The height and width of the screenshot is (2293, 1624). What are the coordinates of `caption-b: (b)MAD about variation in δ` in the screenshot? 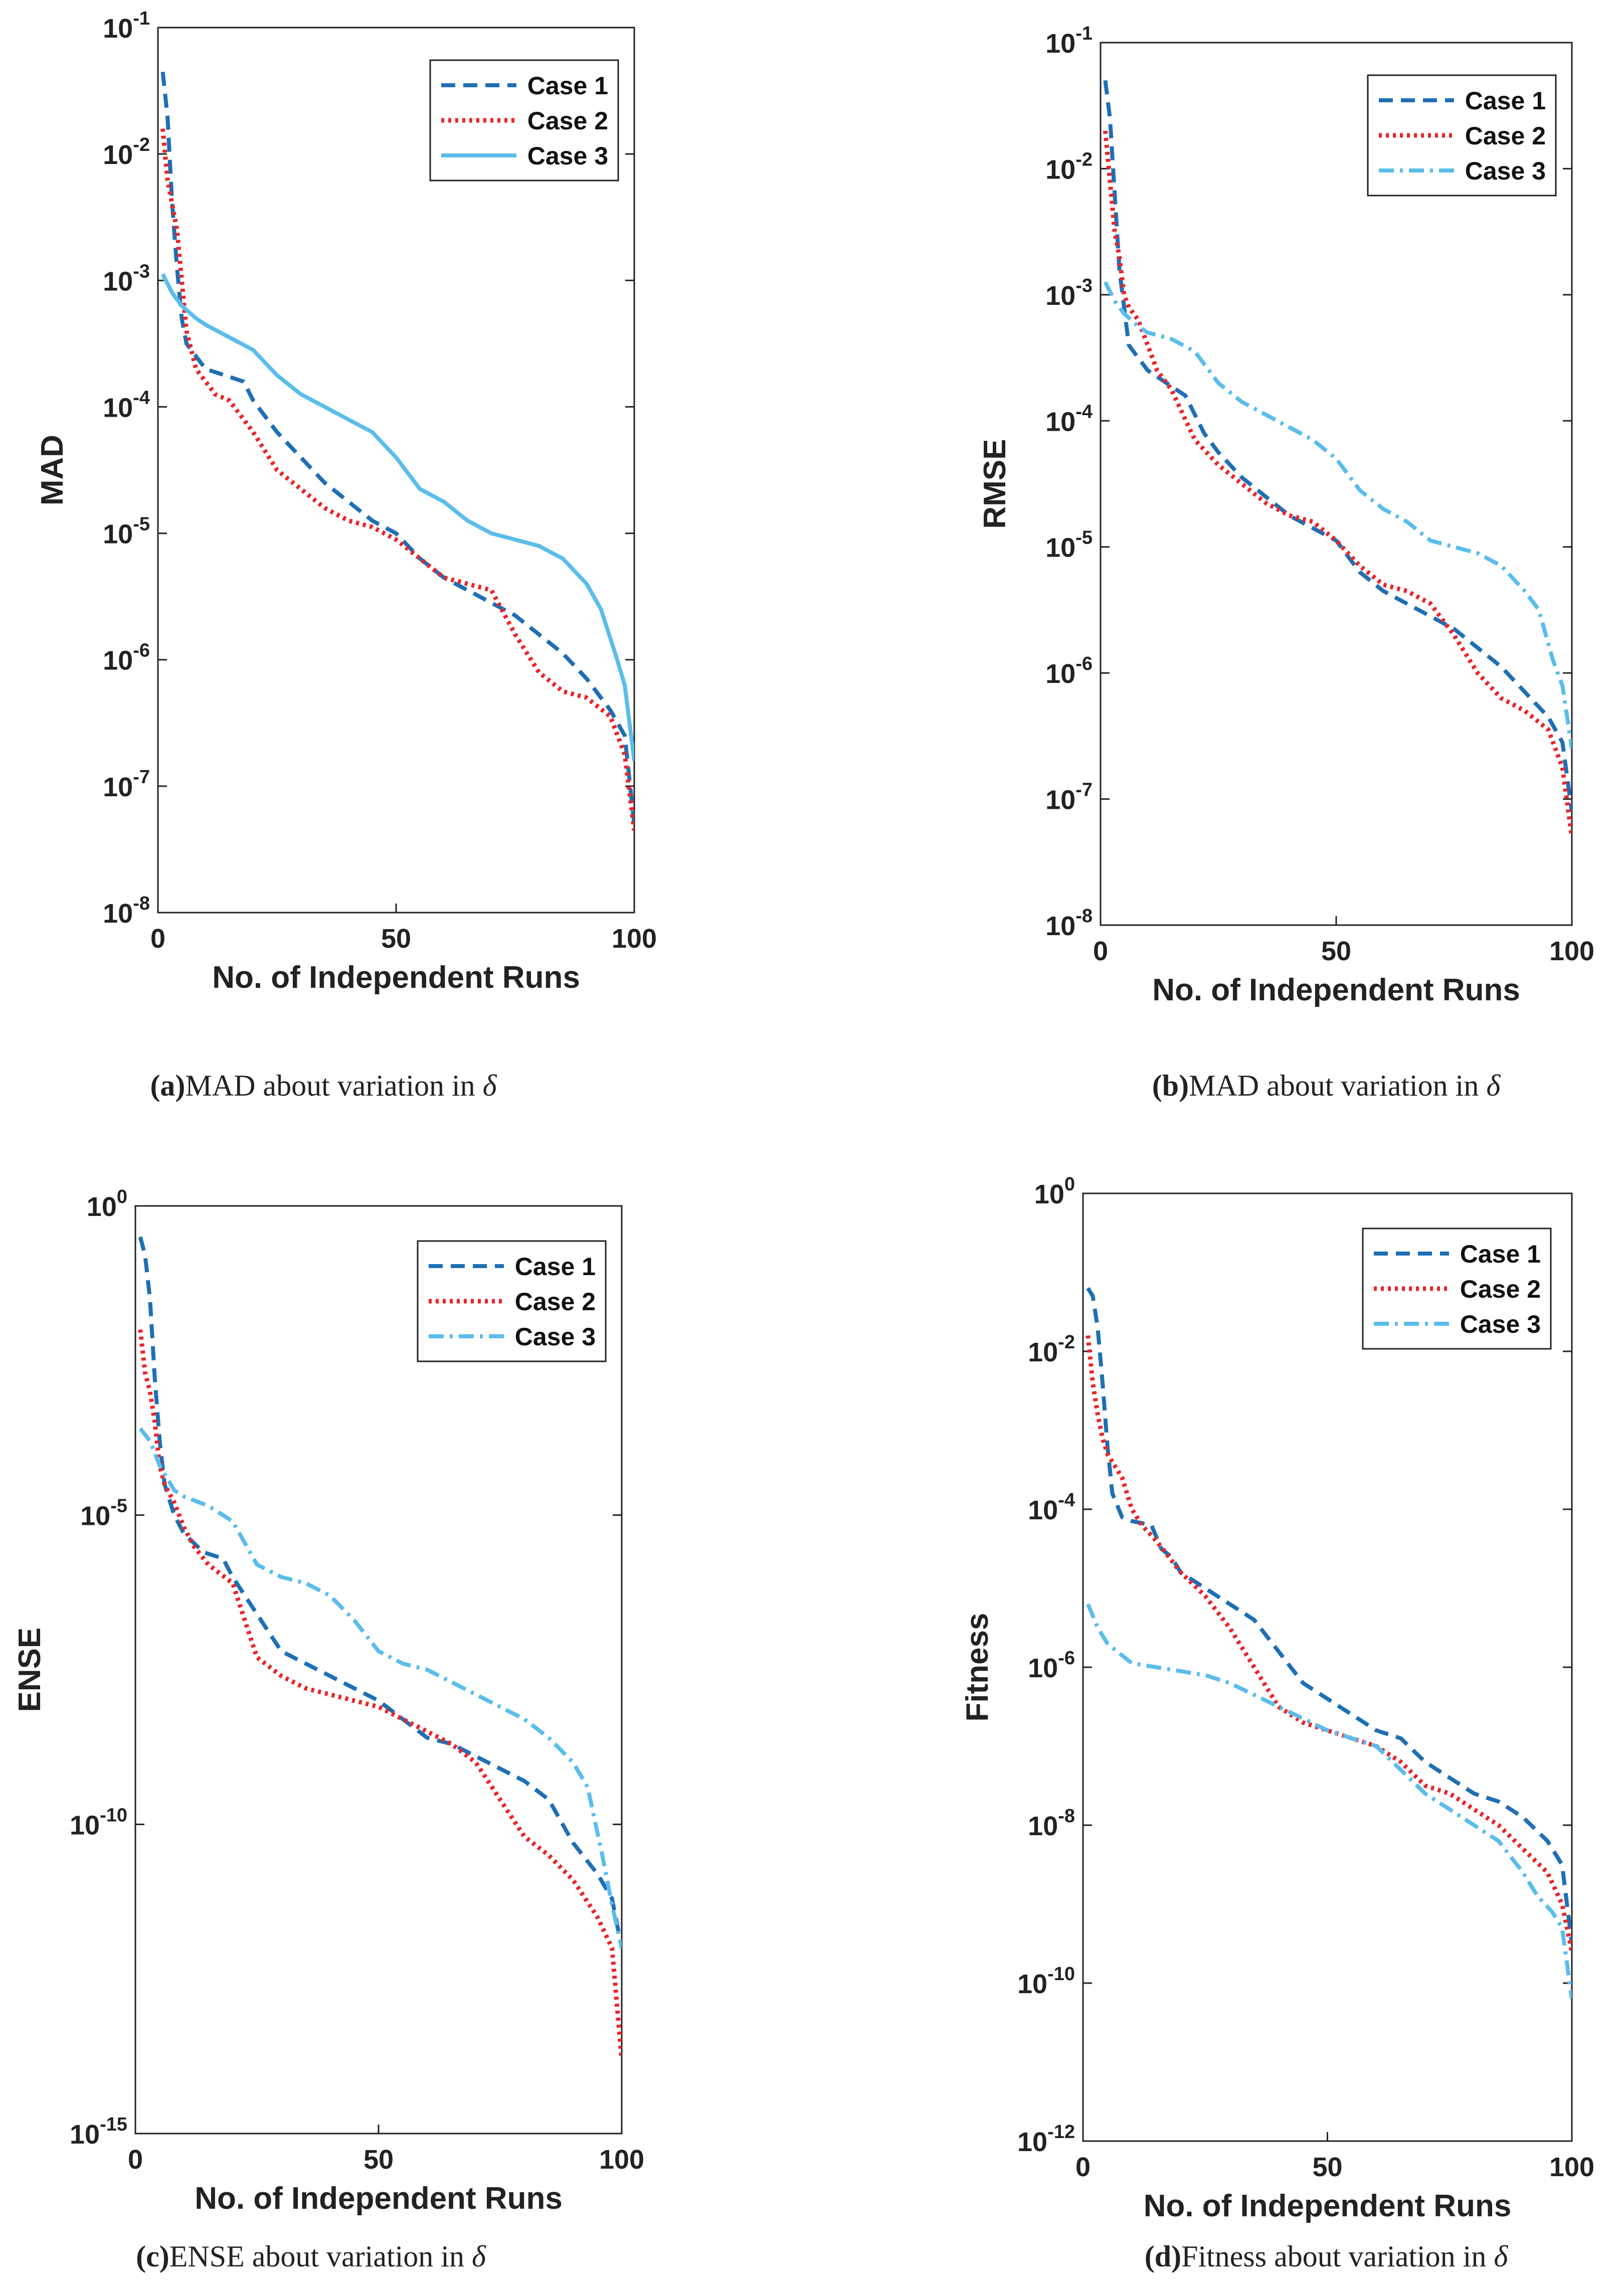 It's located at (1326, 1085).